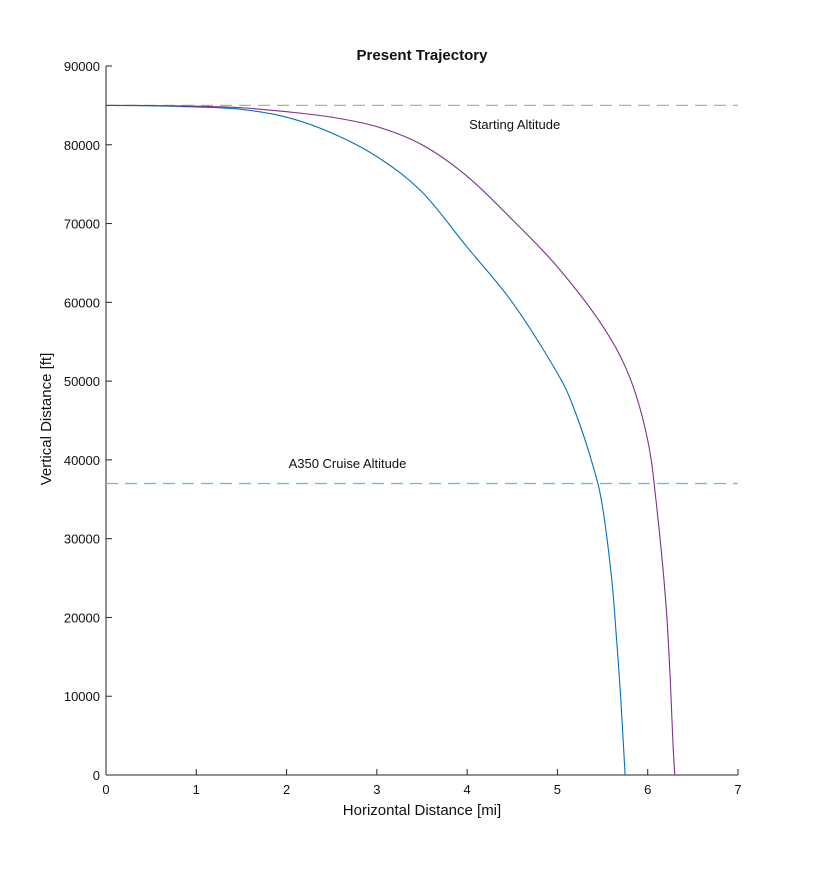  Describe the element at coordinates (105, 789) in the screenshot. I see `x-tick-label: 0` at that location.